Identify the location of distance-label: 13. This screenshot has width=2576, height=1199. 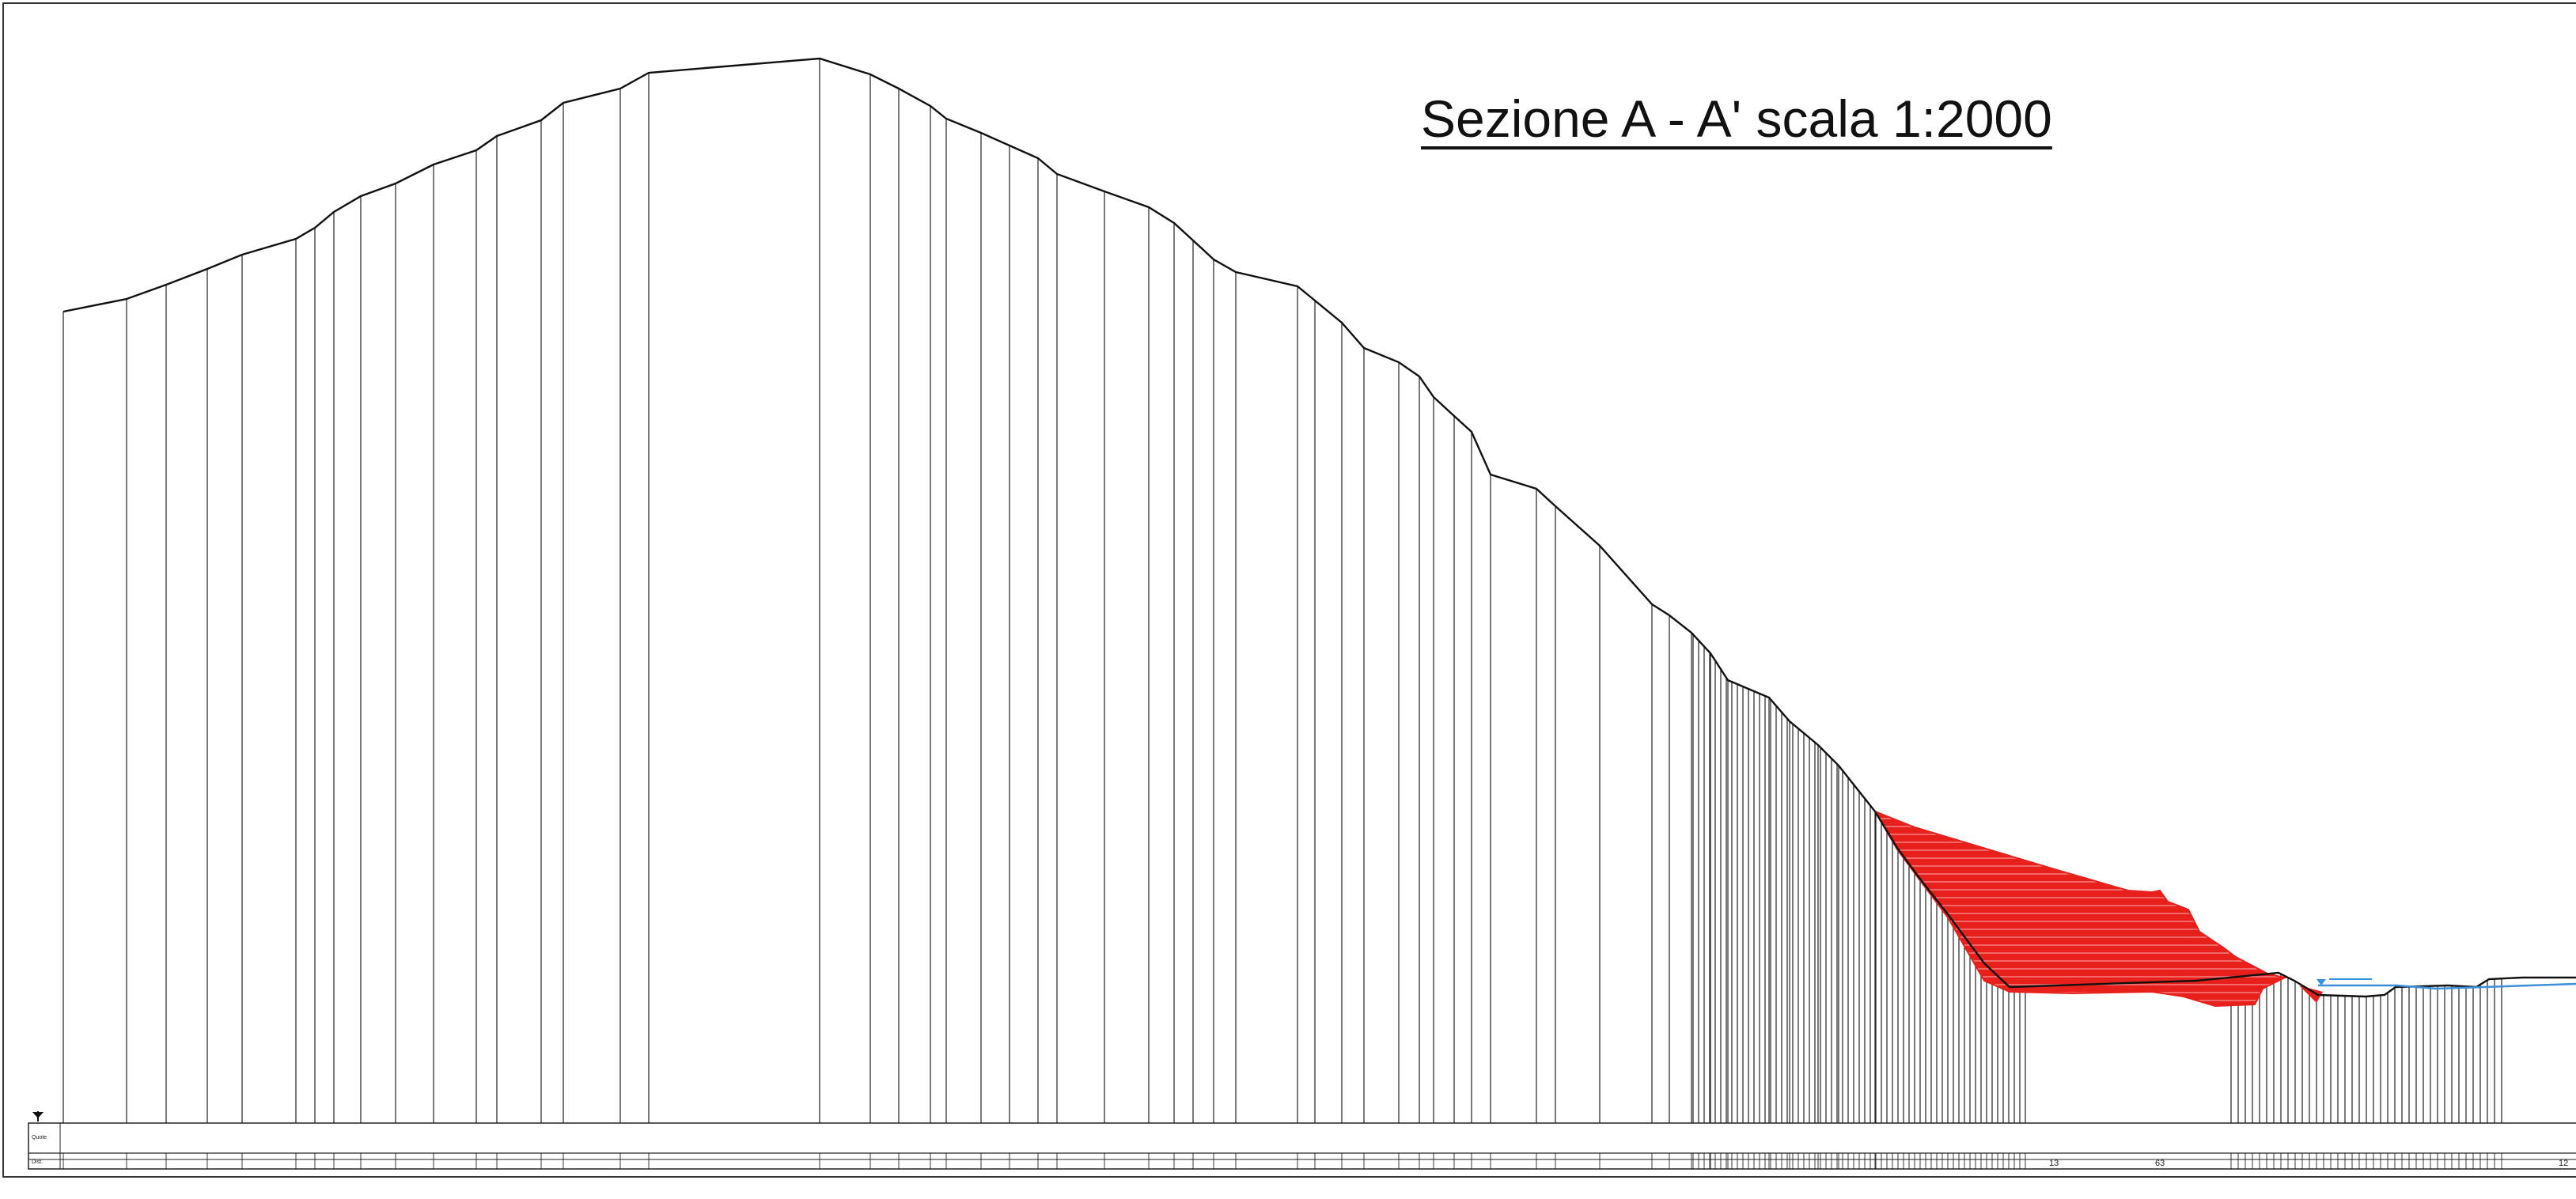
(2054, 1163).